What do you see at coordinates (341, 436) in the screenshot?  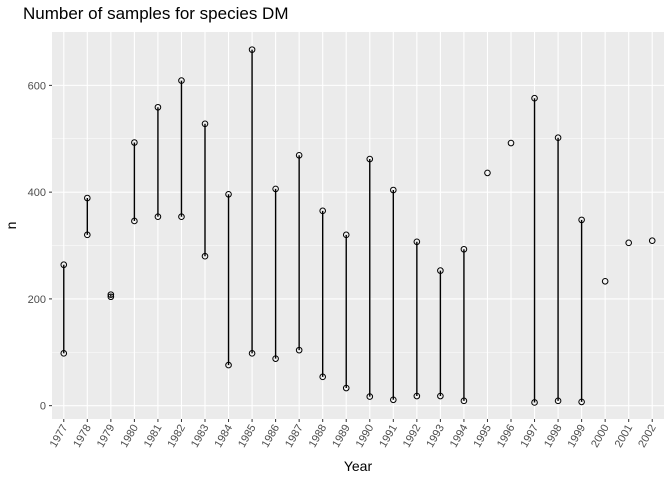 I see `x-tick-label: 1989` at bounding box center [341, 436].